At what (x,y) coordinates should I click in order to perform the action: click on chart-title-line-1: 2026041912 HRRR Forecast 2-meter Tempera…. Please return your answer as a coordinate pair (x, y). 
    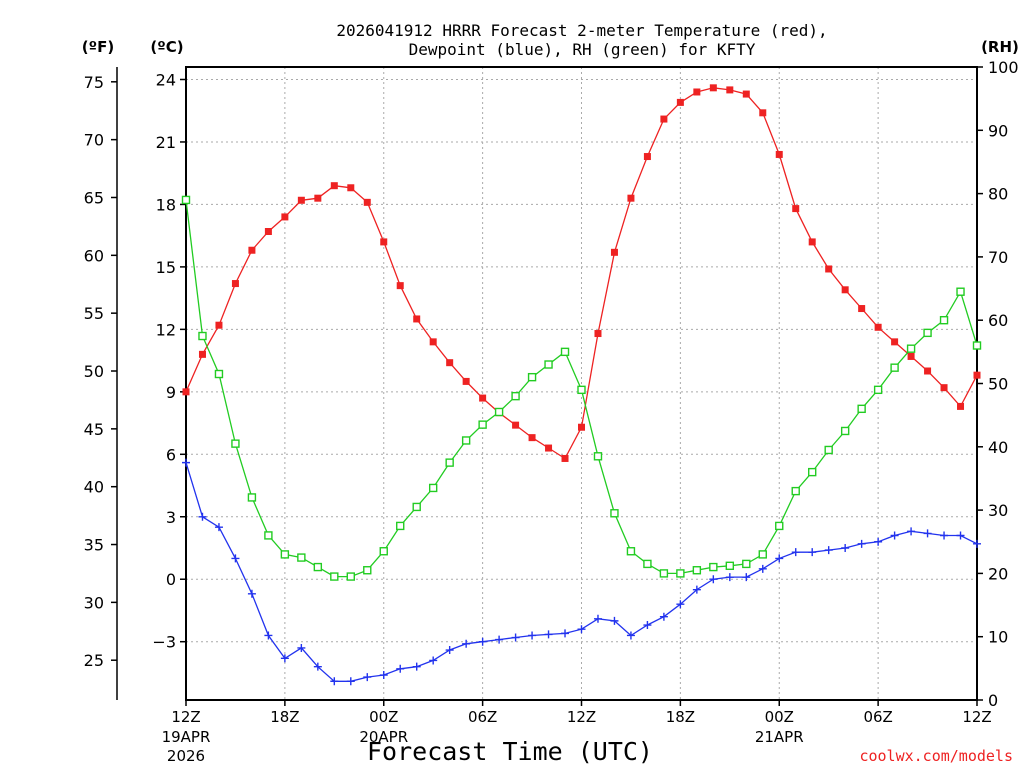
    Looking at the image, I should click on (581, 30).